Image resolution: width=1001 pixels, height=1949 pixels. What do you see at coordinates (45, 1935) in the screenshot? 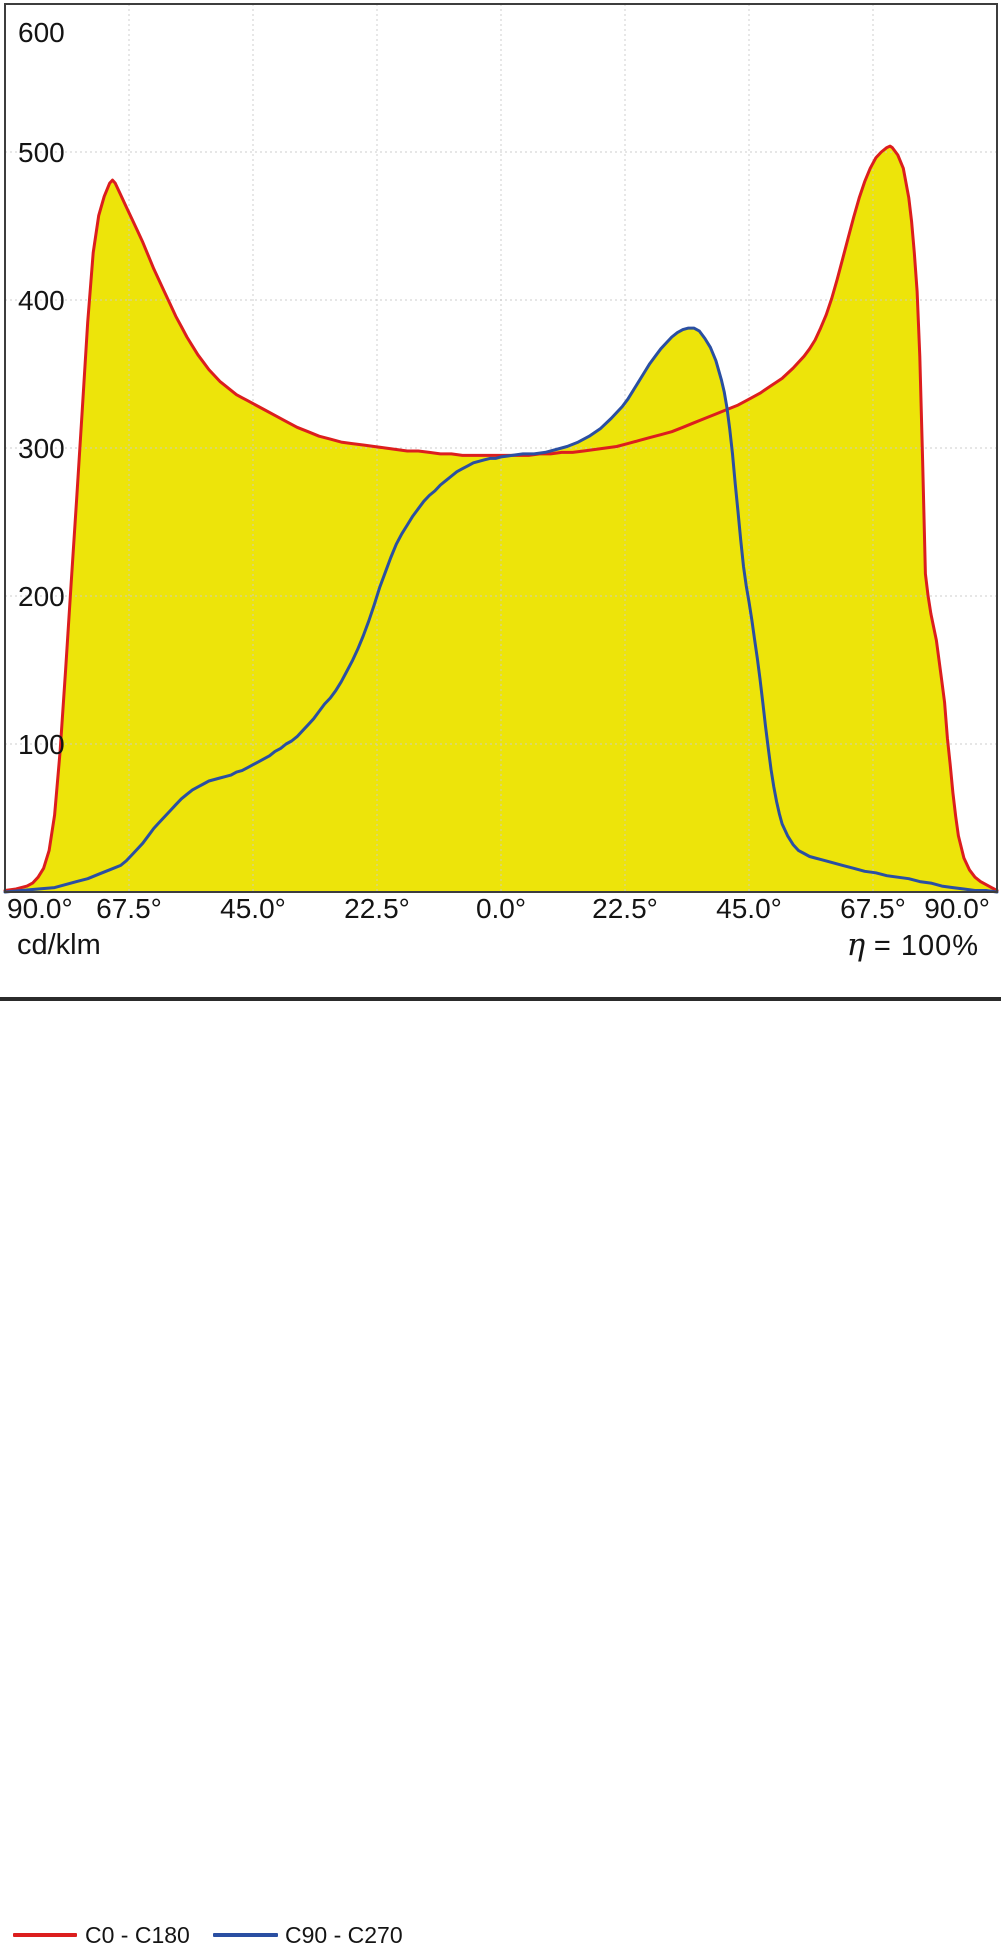
I see `legend-swatch-c0-c180` at bounding box center [45, 1935].